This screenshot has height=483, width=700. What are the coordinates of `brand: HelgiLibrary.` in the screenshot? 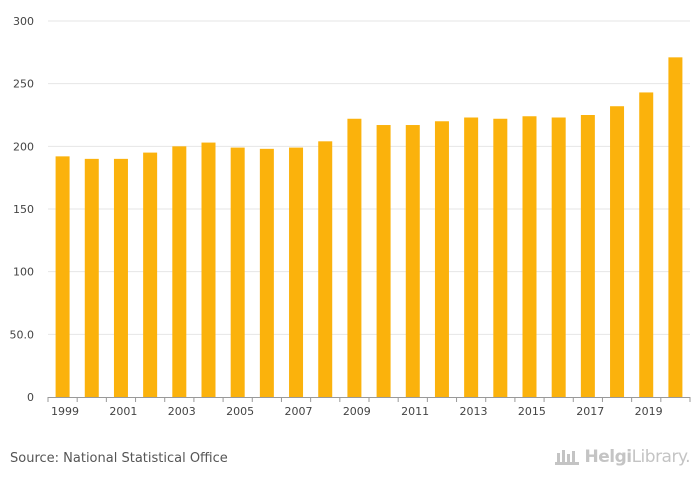 It's located at (622, 457).